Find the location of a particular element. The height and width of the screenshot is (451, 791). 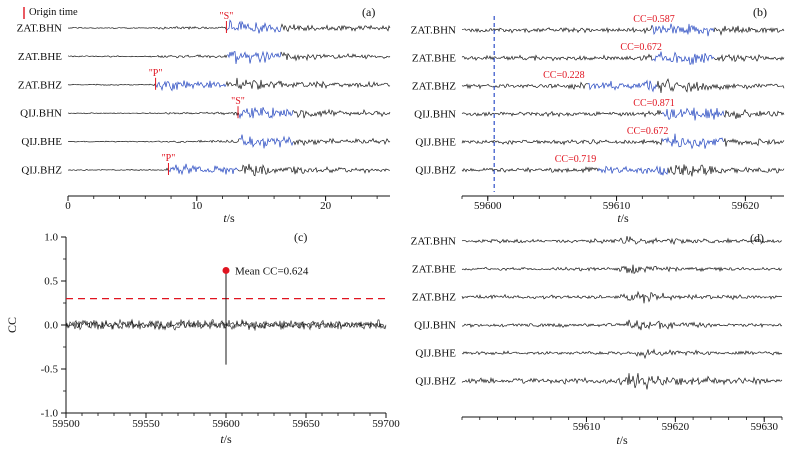

x-tick-label: 59550 is located at coordinates (146, 424).